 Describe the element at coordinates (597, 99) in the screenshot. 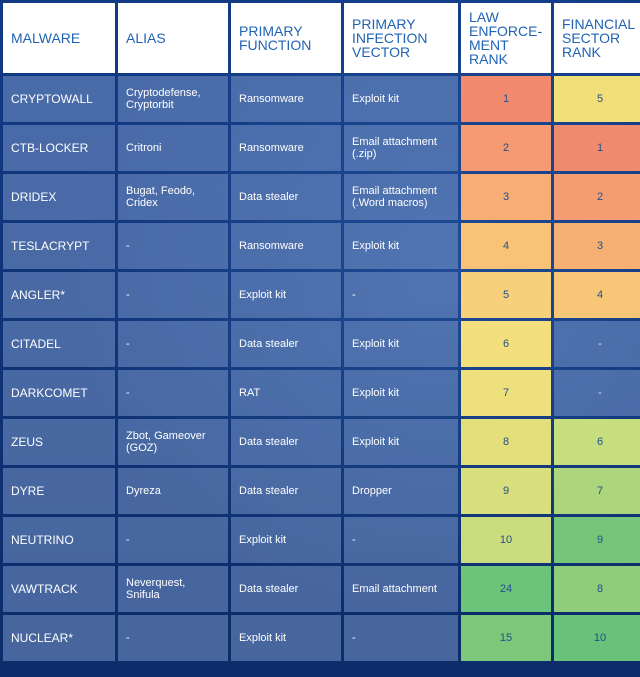

I see `fin-rank-cell: 5` at that location.